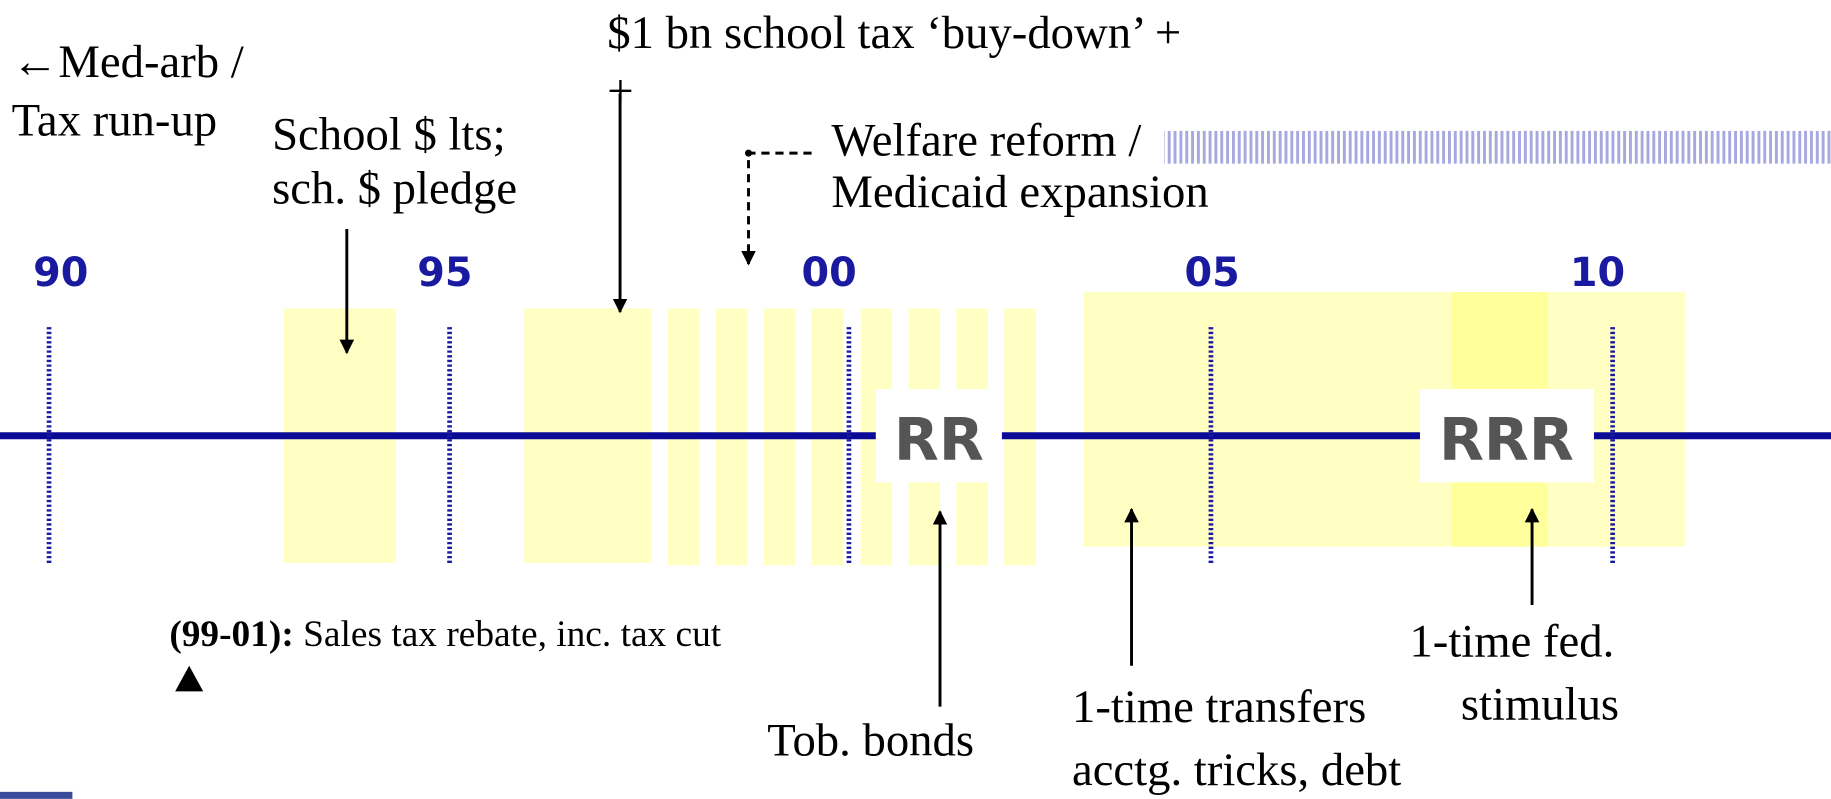 The height and width of the screenshot is (799, 1831). I want to click on year-label: 05, so click(1211, 273).